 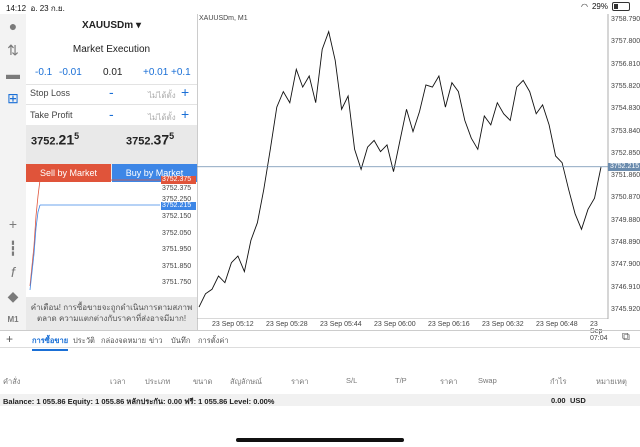 What do you see at coordinates (16, 8) in the screenshot?
I see `status-time: 14:12` at bounding box center [16, 8].